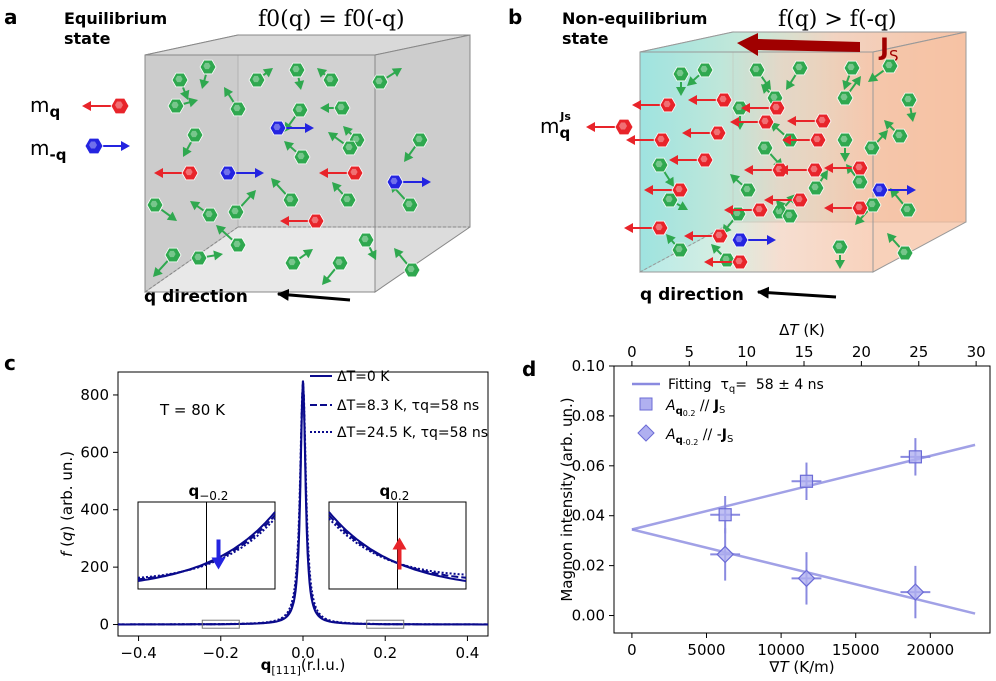 The height and width of the screenshot is (681, 996). Describe the element at coordinates (11, 17) in the screenshot. I see `panel-a-label: a` at that location.